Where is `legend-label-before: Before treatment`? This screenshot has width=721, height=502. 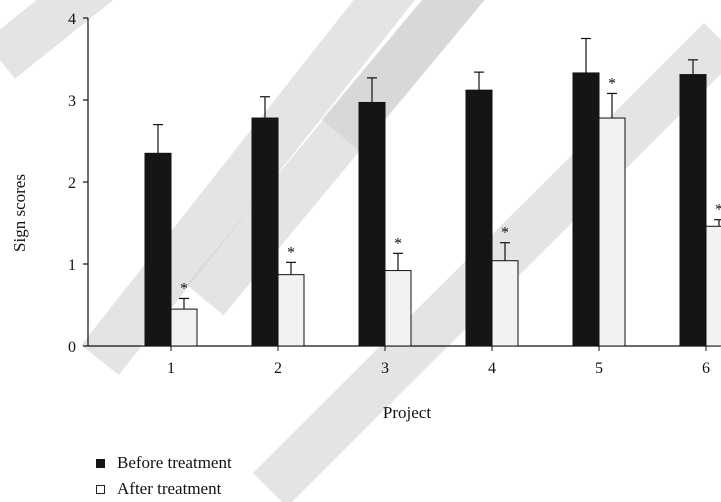 legend-label-before: Before treatment is located at coordinates (174, 463).